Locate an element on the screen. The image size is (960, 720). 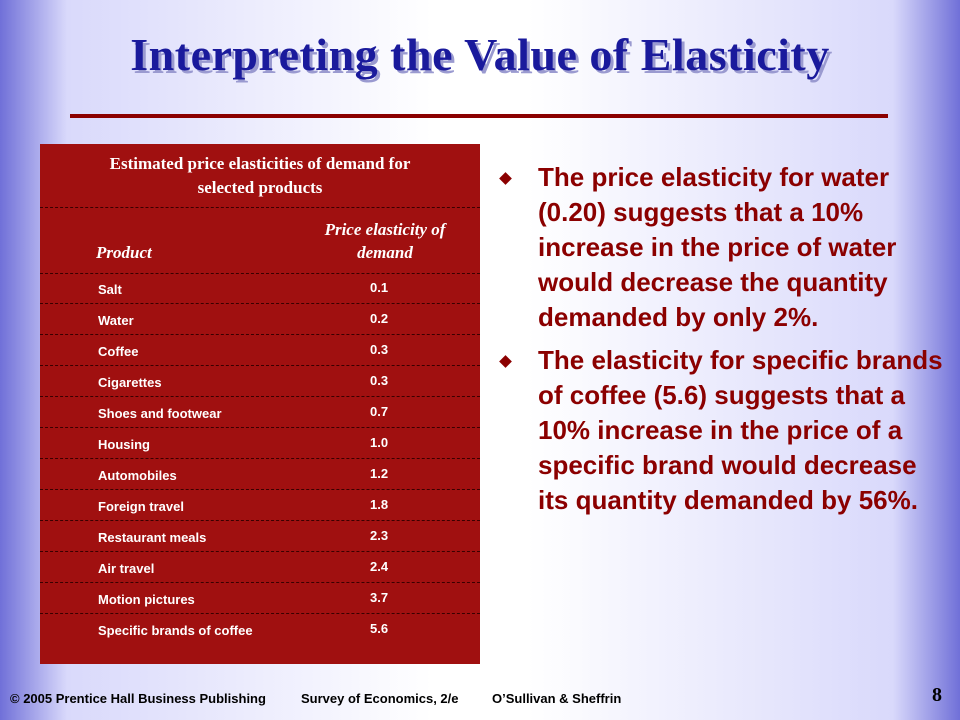
product-name: Motion pictures is located at coordinates (146, 599).